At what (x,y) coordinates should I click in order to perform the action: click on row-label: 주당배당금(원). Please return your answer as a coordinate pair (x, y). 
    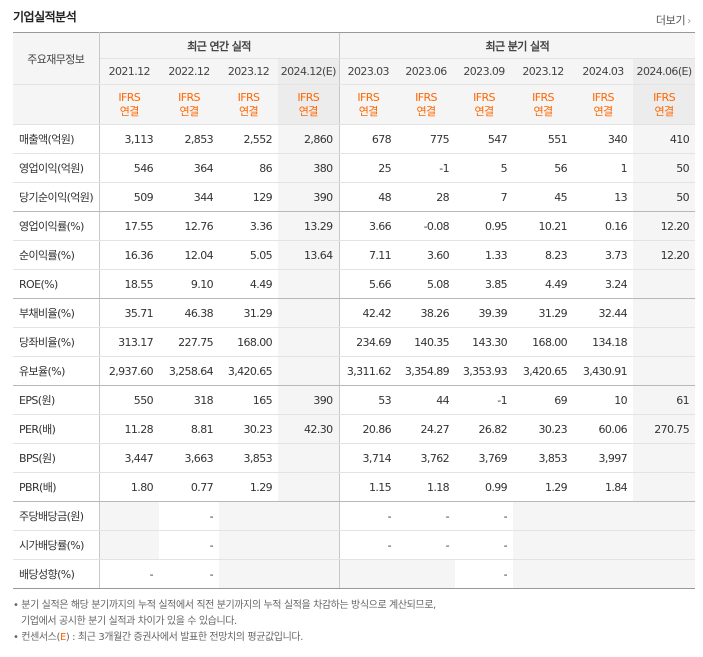
    Looking at the image, I should click on (56, 516).